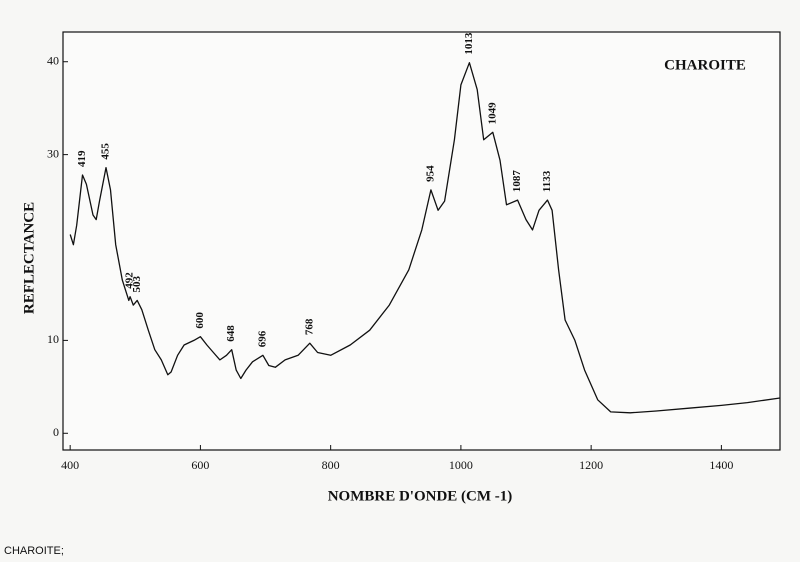  Describe the element at coordinates (262, 338) in the screenshot. I see `peak-label: 696` at that location.